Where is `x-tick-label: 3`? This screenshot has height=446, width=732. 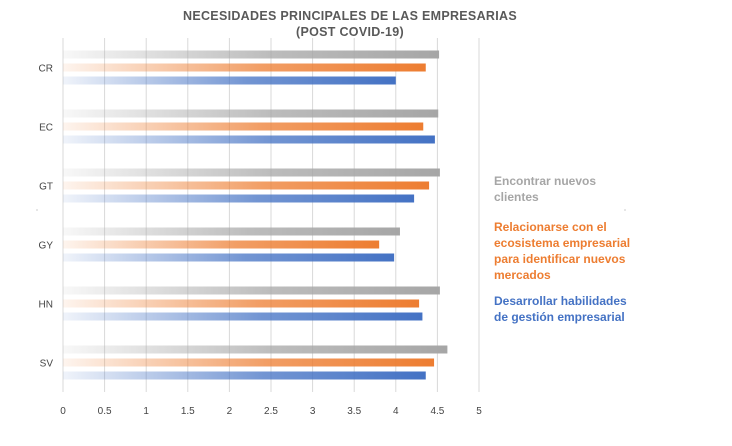 x-tick-label: 3 is located at coordinates (313, 411).